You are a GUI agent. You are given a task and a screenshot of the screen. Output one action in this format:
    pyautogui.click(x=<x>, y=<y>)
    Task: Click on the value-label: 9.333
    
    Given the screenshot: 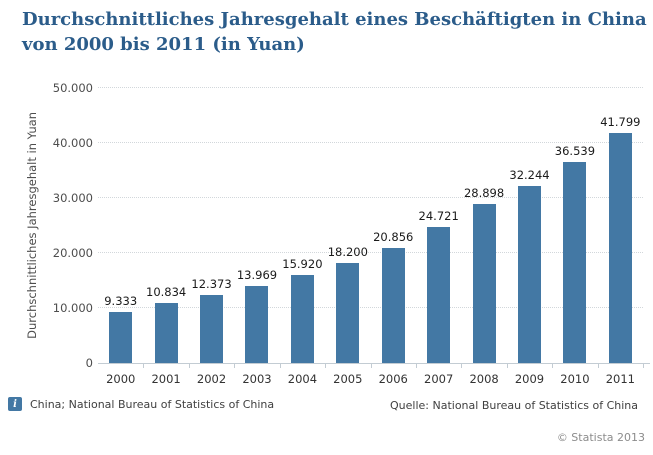 What is the action you would take?
    pyautogui.click(x=121, y=300)
    